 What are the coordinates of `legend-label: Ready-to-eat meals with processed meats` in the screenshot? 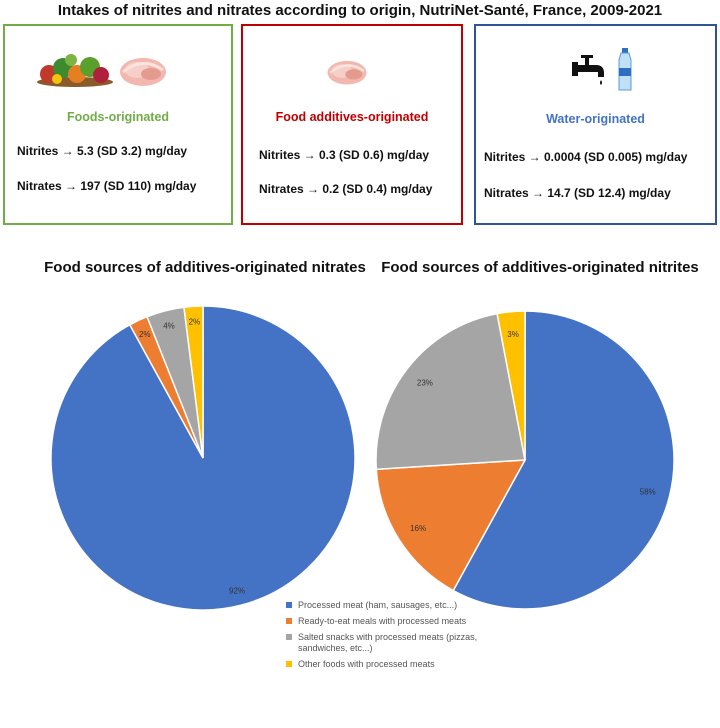 It's located at (382, 621).